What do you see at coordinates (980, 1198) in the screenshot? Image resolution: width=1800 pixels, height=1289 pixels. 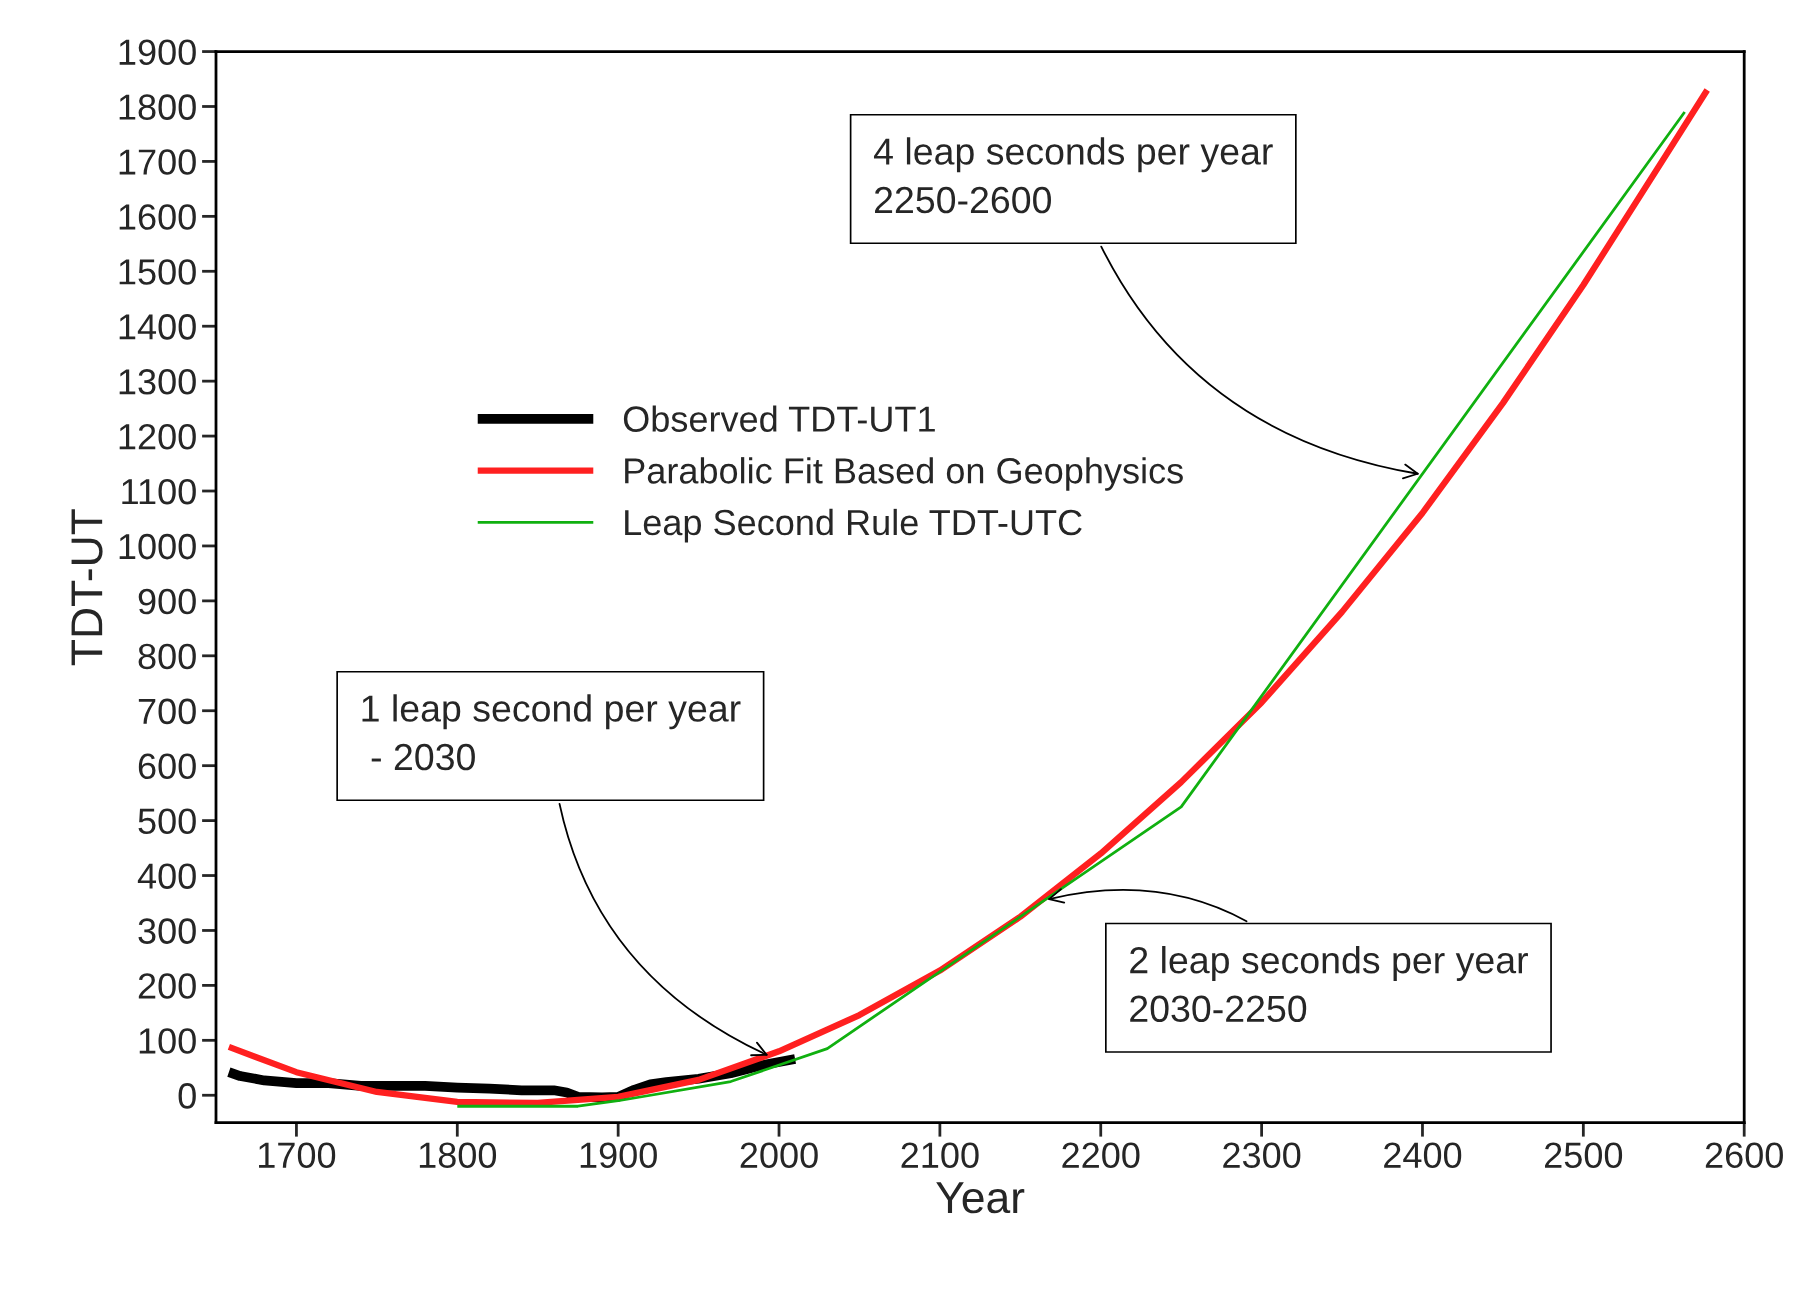 I see `x-axis-title: Year` at bounding box center [980, 1198].